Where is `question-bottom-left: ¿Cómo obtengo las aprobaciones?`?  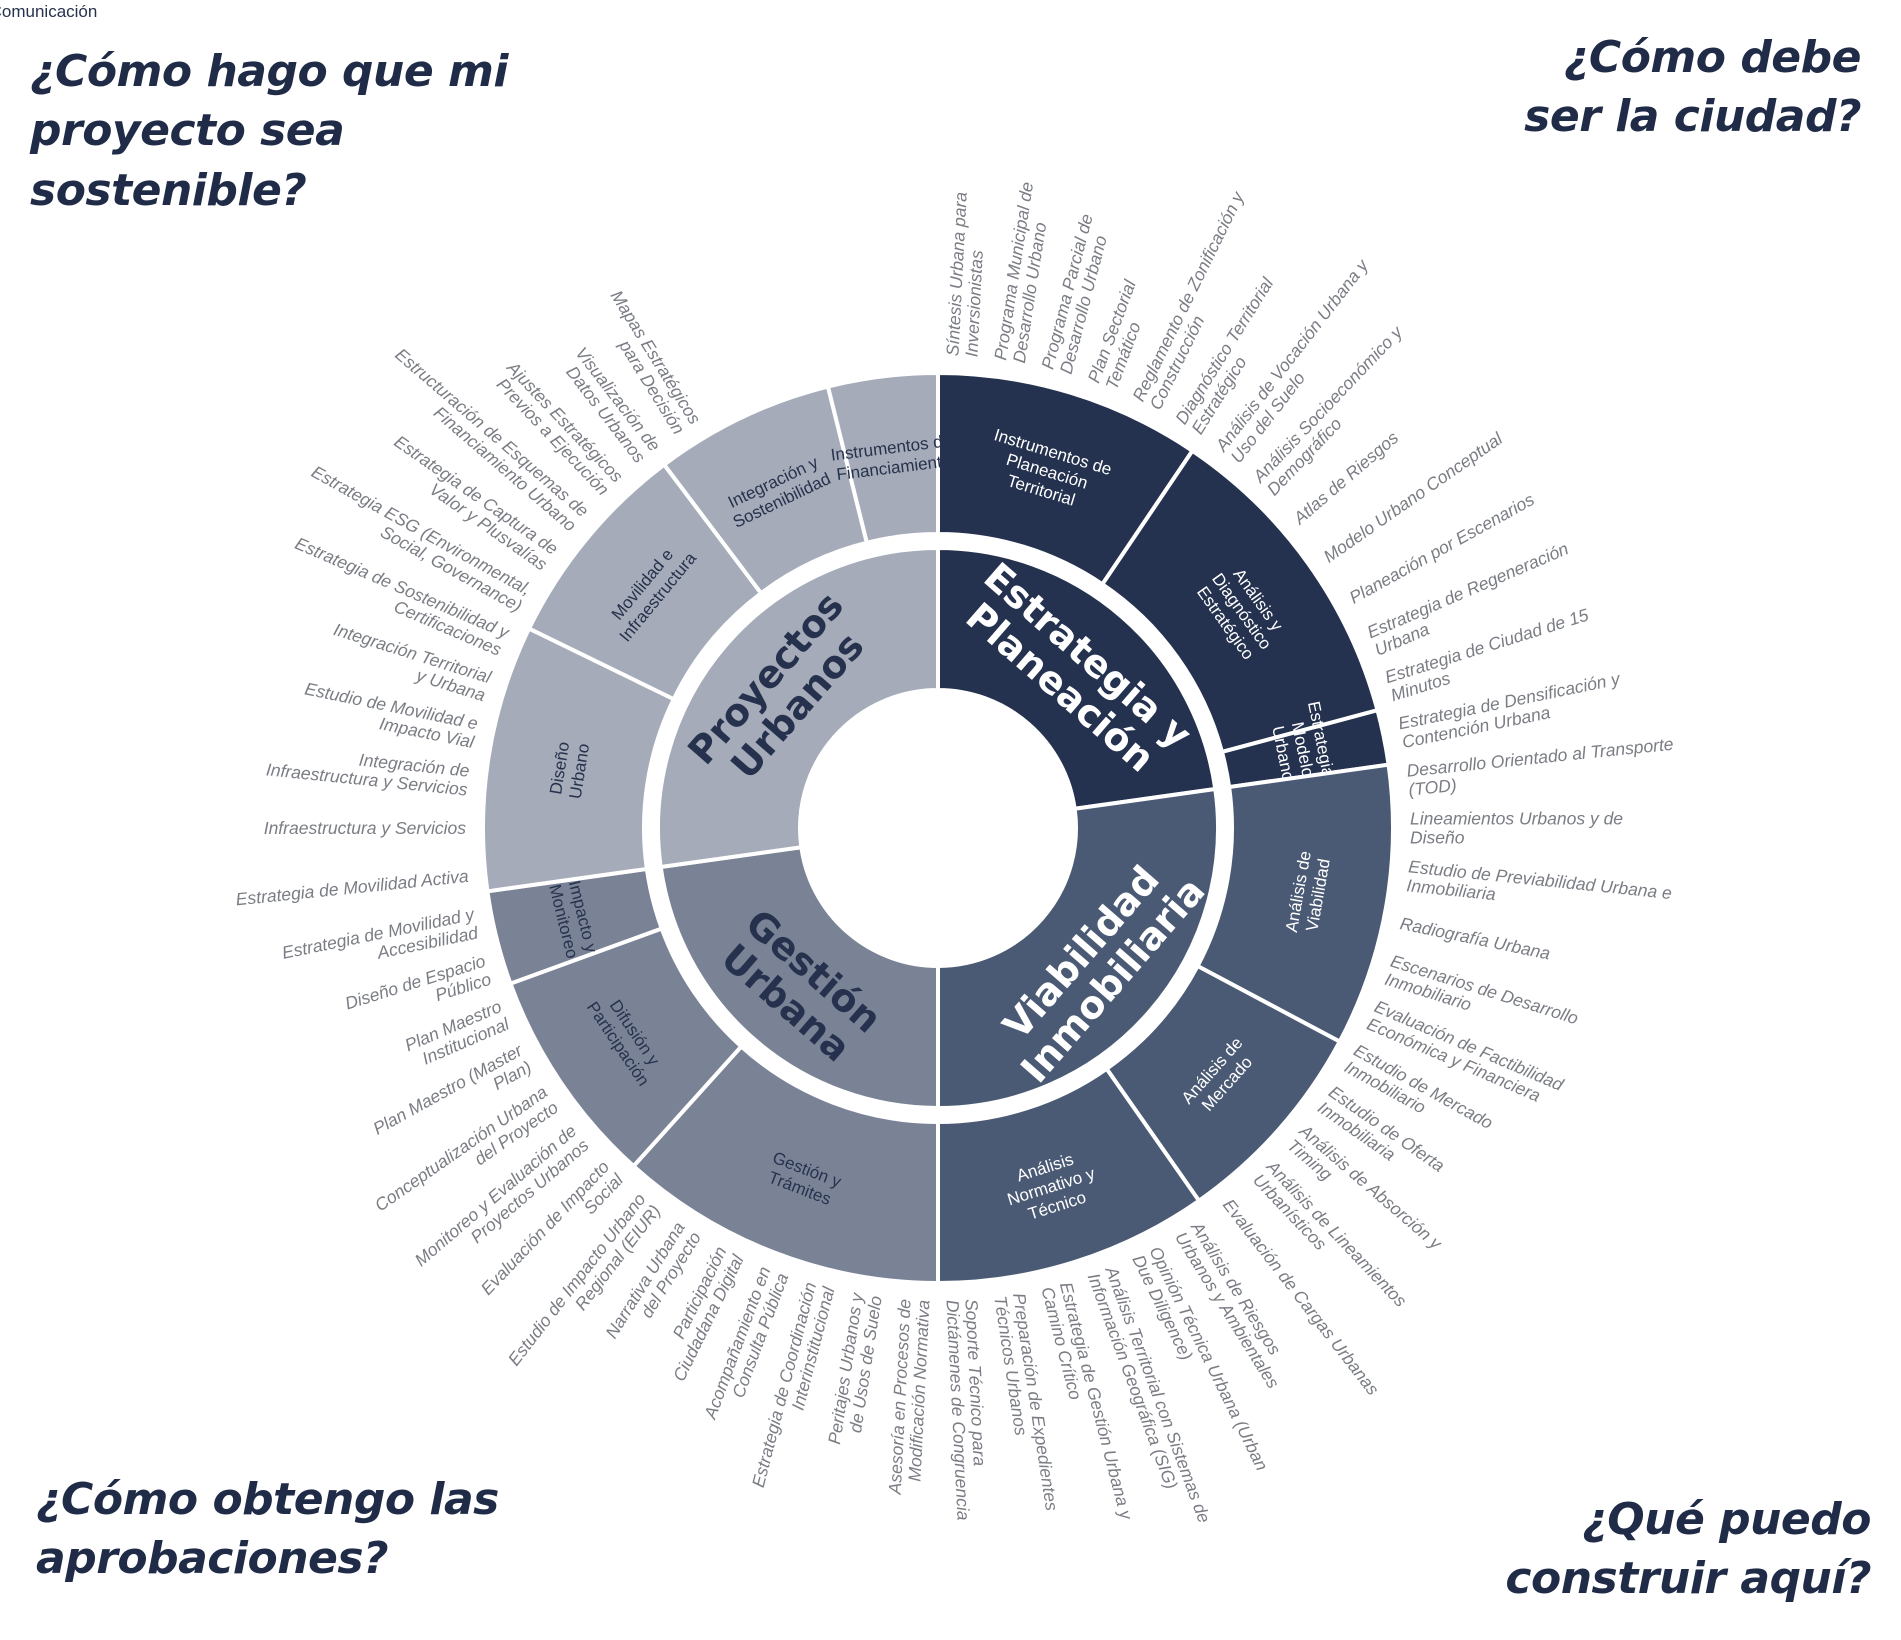
question-bottom-left: ¿Cómo obtengo las aprobaciones? is located at coordinates (267, 1529).